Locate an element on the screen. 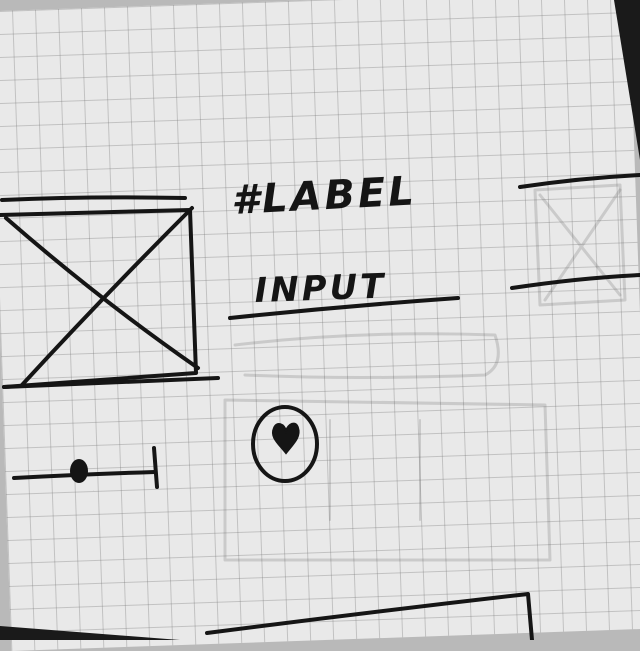  slider-thumb is located at coordinates (79, 471).